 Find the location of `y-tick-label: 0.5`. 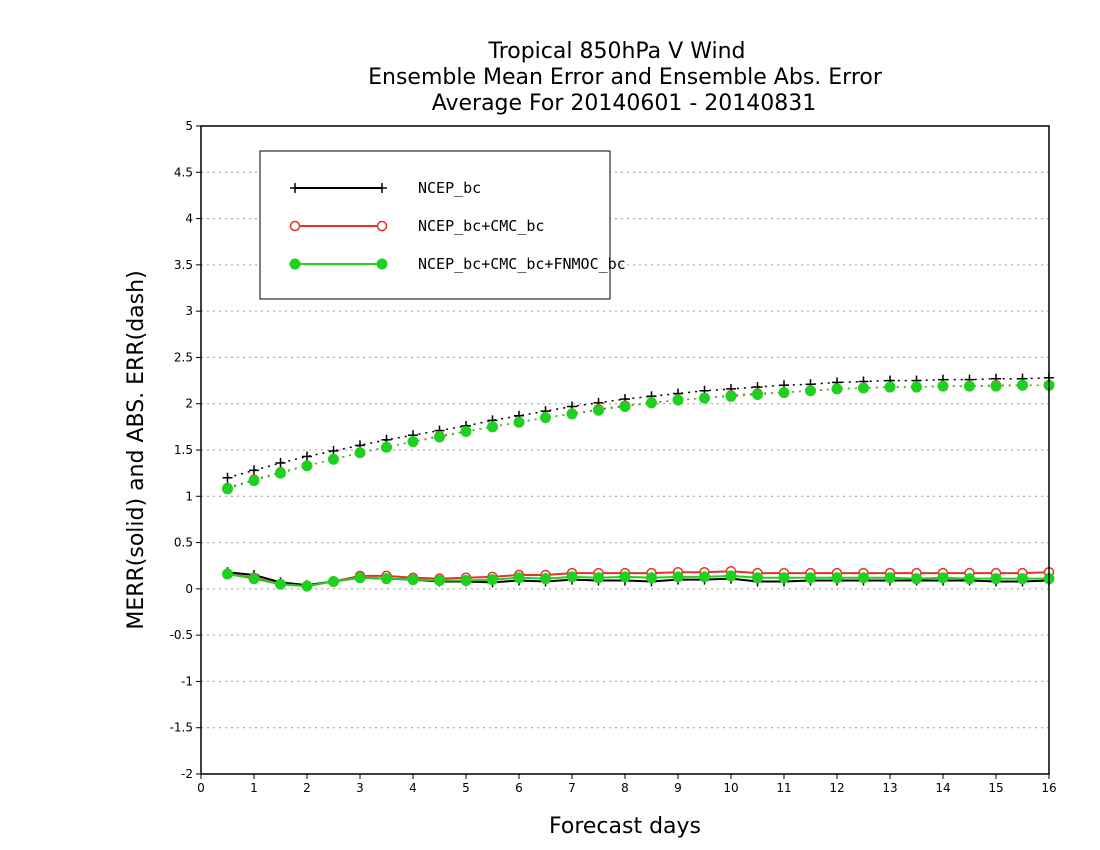

y-tick-label: 0.5 is located at coordinates (183, 543).